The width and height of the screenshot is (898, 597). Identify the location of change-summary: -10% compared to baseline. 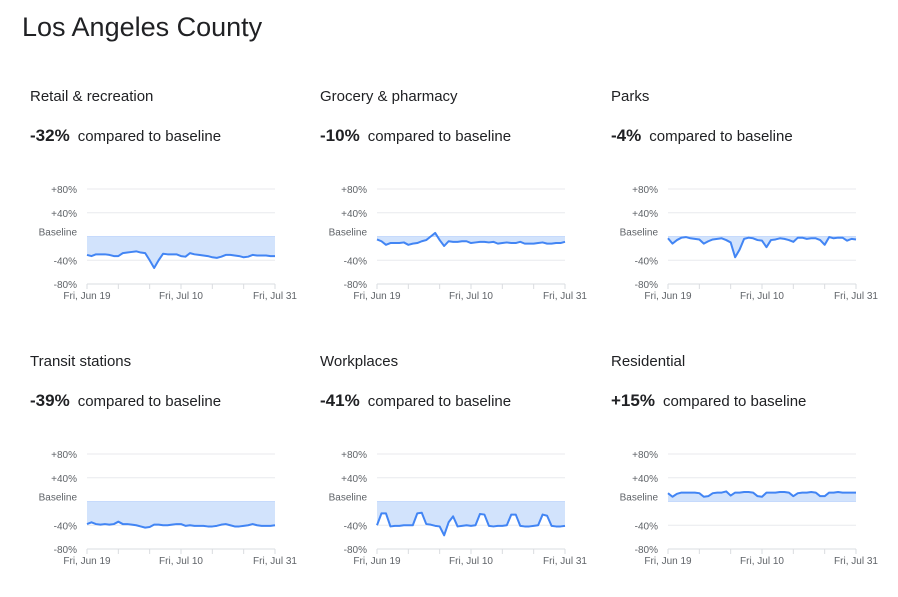
(415, 136).